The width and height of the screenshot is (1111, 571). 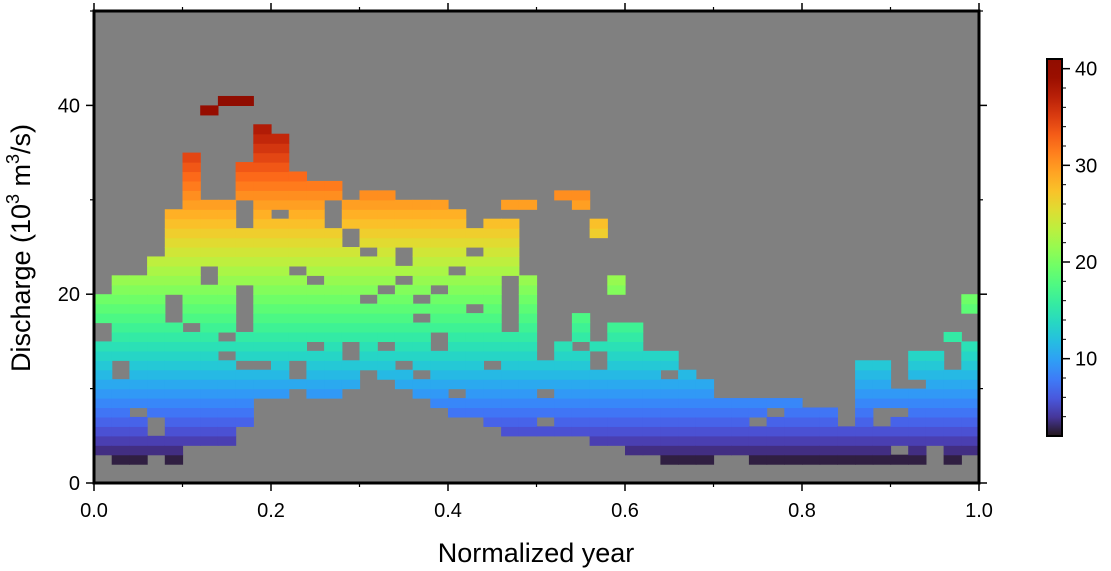 What do you see at coordinates (1079, 238) in the screenshot?
I see `colorbar-ticks: 10 20 30 40` at bounding box center [1079, 238].